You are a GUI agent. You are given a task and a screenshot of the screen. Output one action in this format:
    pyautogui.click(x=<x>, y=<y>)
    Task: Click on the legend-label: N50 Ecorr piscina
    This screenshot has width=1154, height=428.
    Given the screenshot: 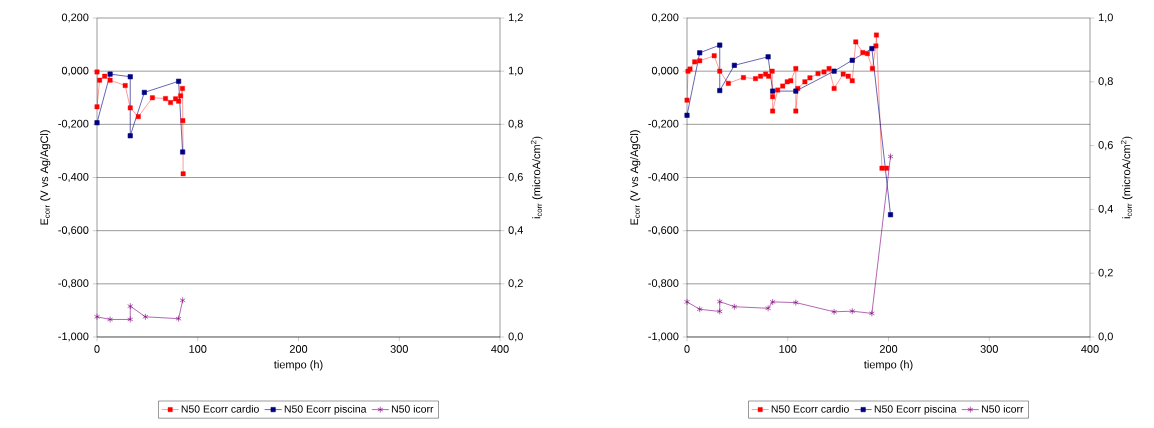 What is the action you would take?
    pyautogui.click(x=325, y=409)
    